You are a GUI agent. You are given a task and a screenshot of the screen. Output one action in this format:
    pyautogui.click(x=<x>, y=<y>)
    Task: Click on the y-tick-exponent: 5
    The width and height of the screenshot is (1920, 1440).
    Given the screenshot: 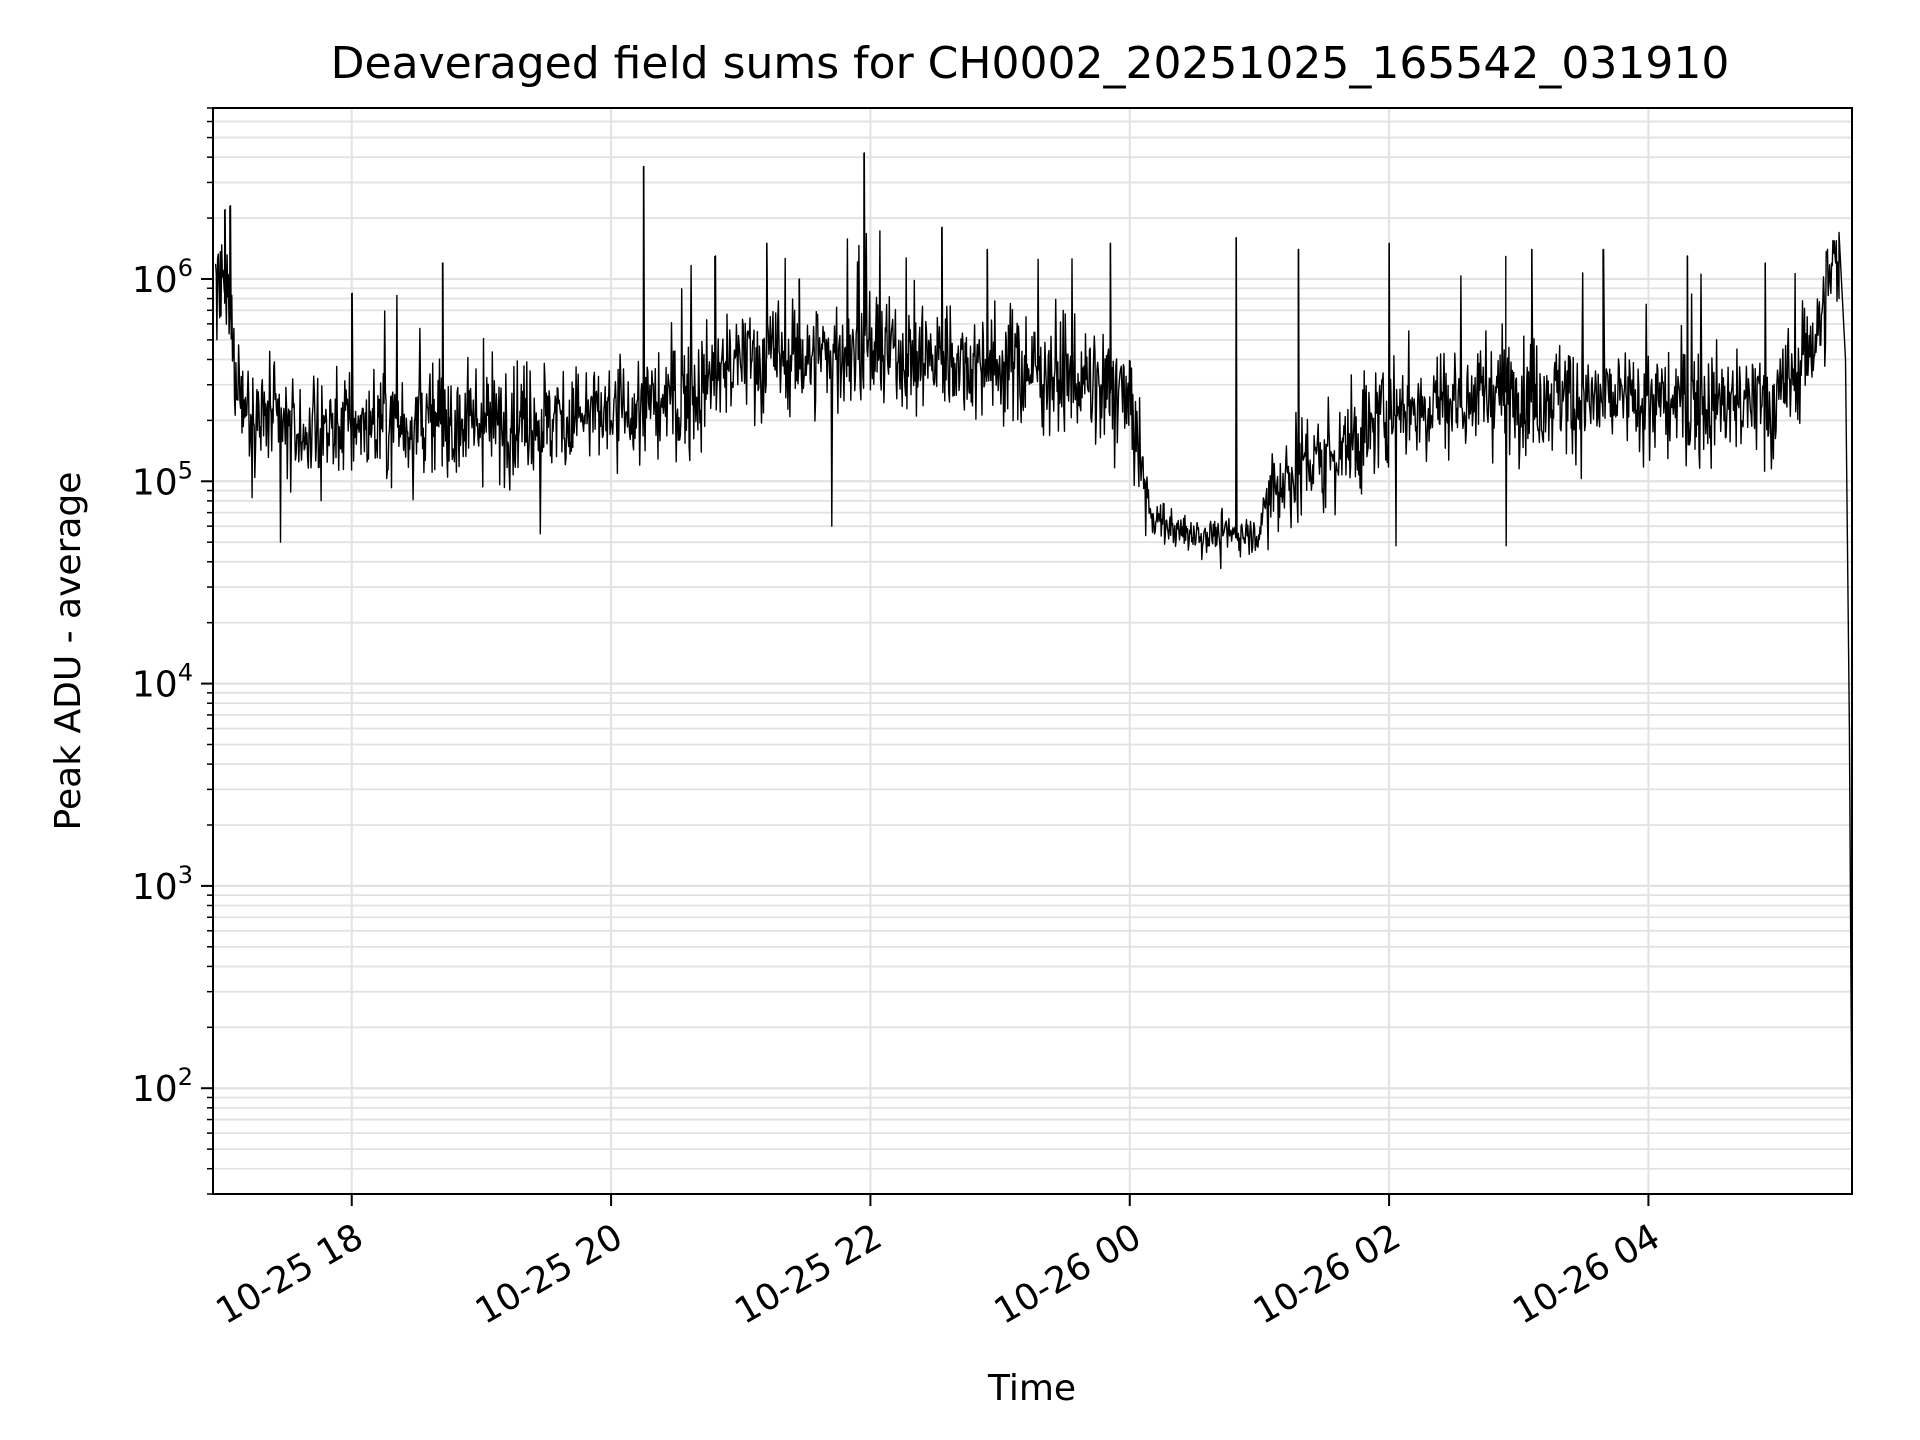 What is the action you would take?
    pyautogui.click(x=185, y=470)
    